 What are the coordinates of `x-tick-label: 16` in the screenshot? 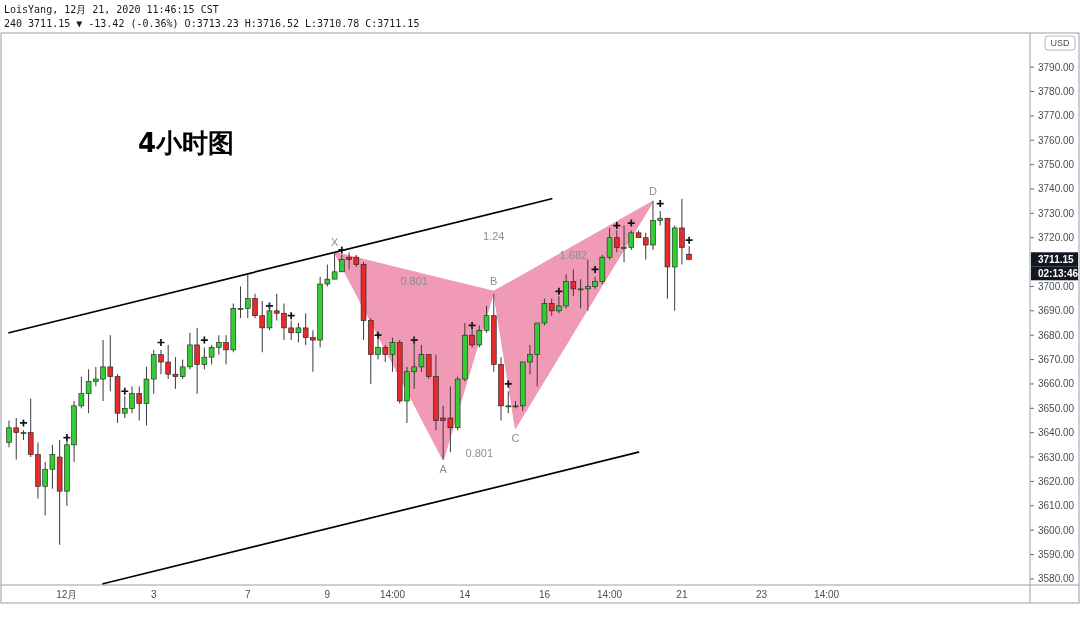 It's located at (544, 594).